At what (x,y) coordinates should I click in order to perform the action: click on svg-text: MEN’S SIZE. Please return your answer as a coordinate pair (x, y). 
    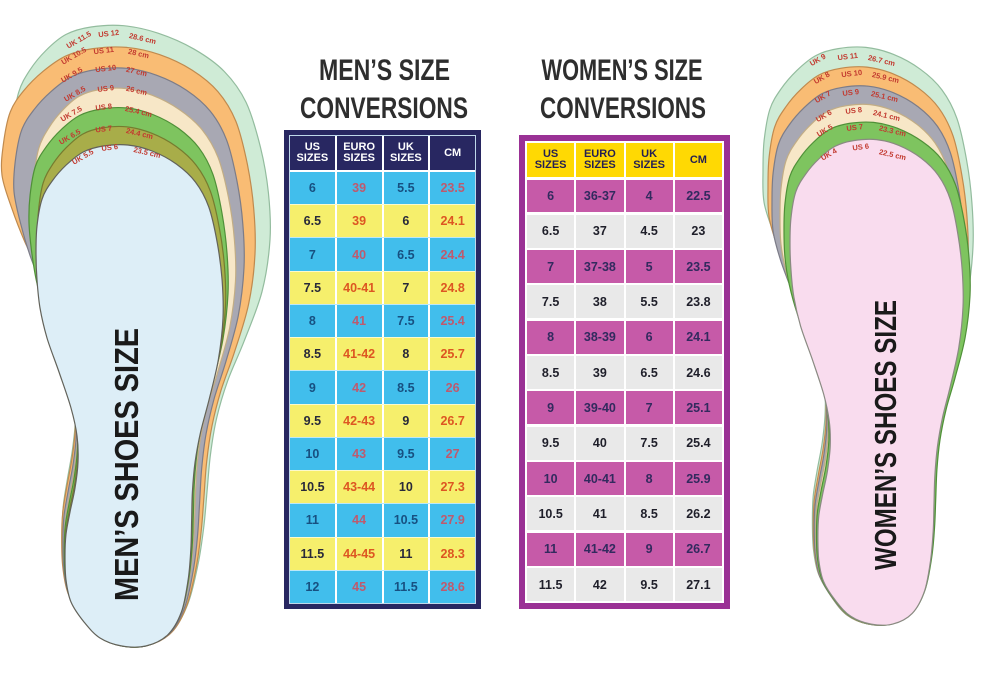
    Looking at the image, I should click on (384, 70).